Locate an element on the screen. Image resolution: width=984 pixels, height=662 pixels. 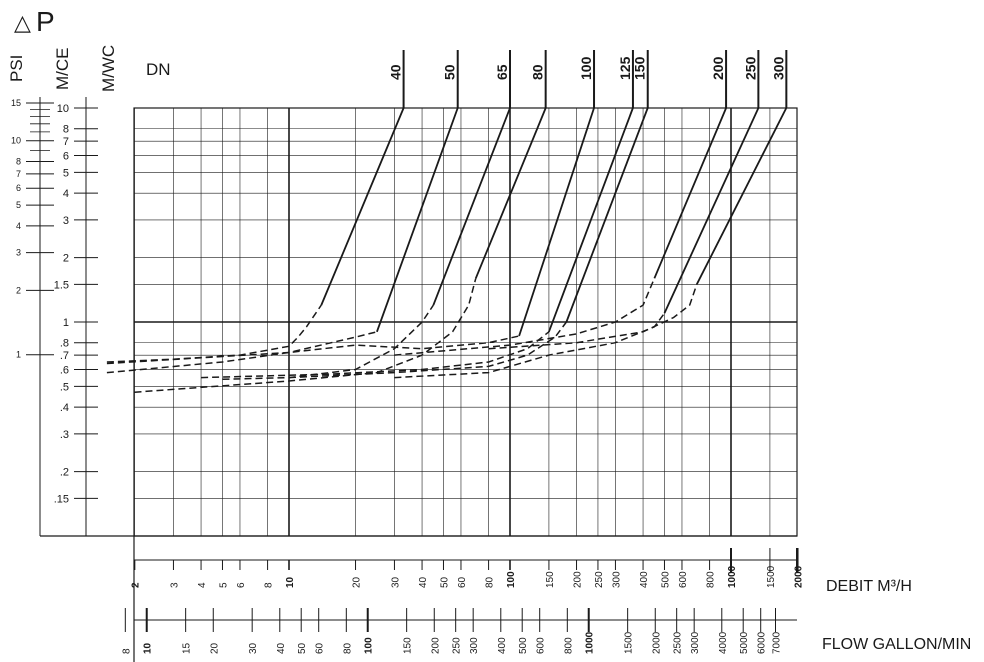
mce-tick-label: .6 is located at coordinates (64, 370).